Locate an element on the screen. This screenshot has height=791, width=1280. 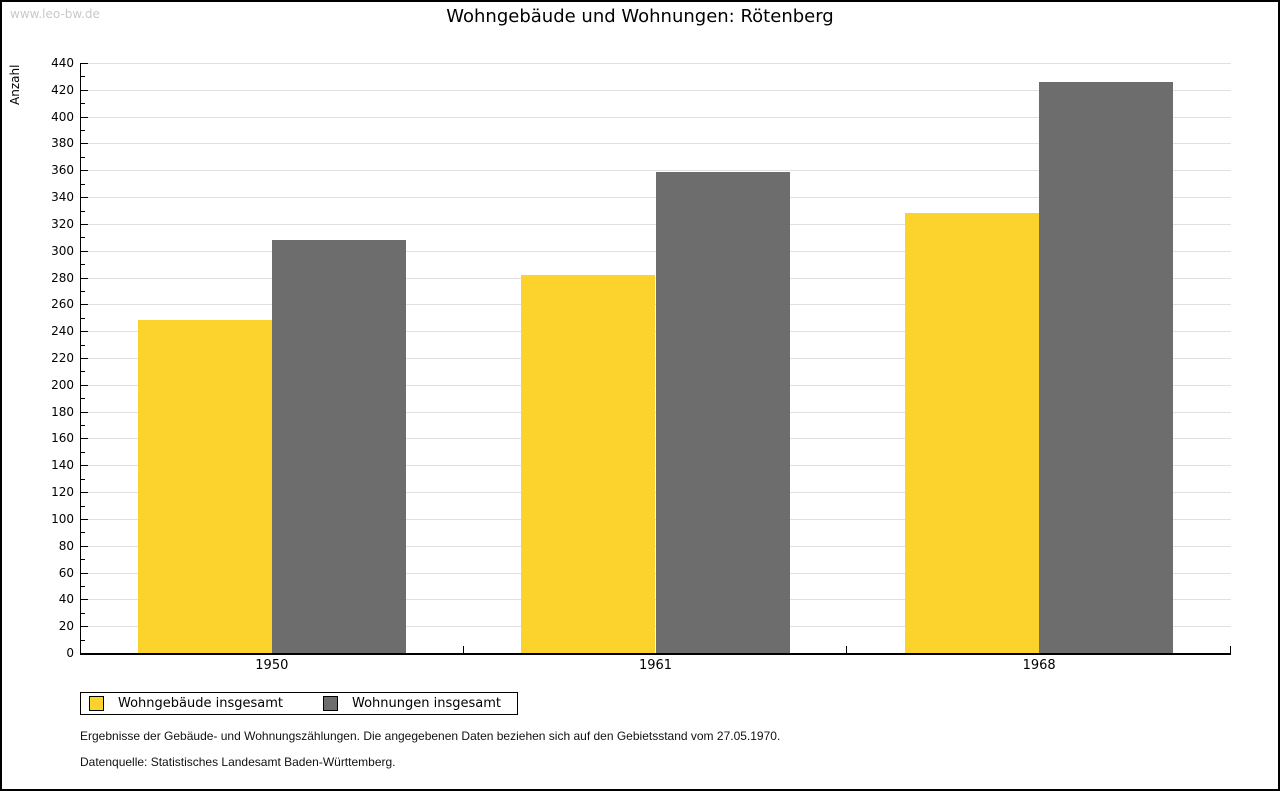
watermark: www.leo-bw.de is located at coordinates (55, 14).